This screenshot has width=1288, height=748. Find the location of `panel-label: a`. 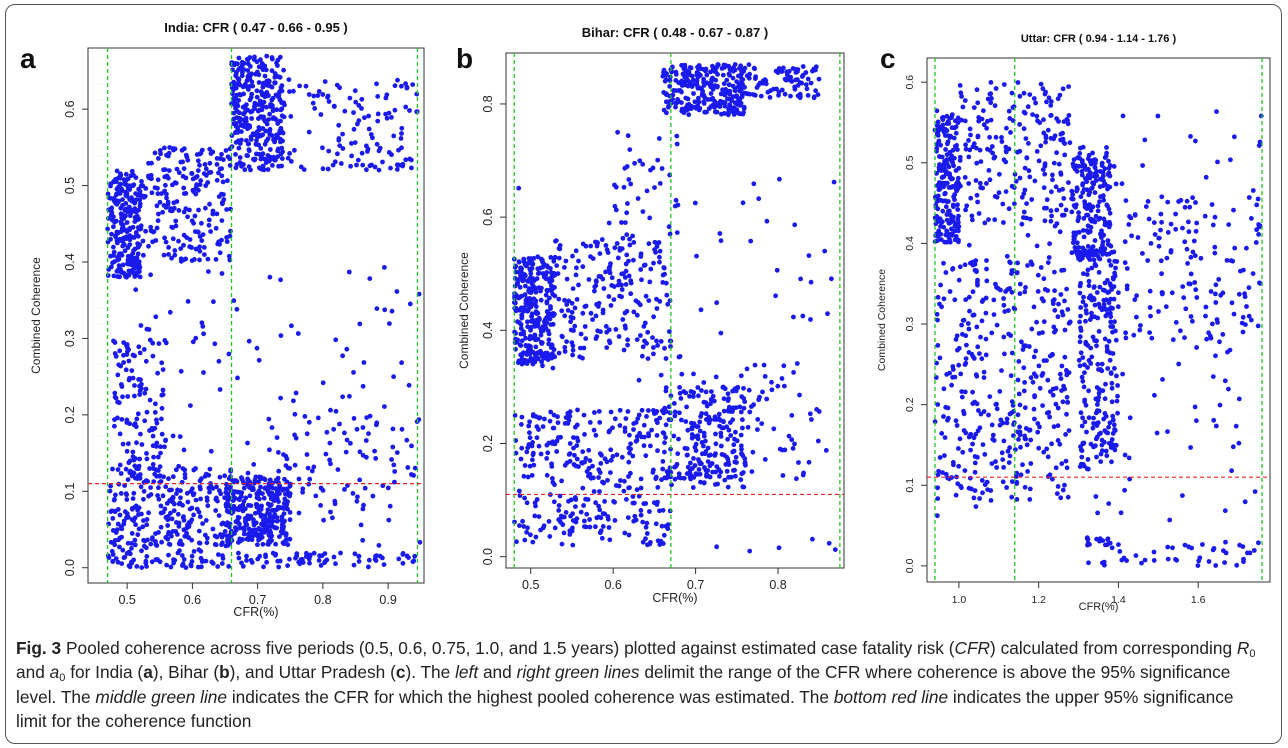

panel-label: a is located at coordinates (28, 58).